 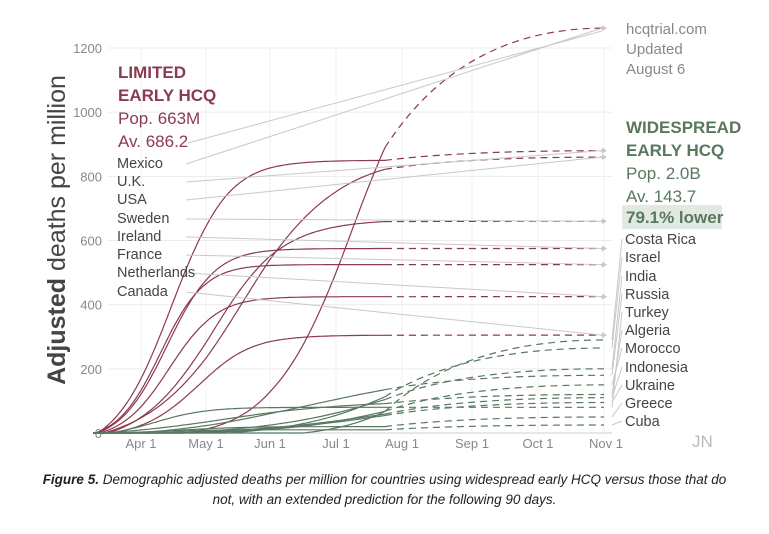 I want to click on country-label-greece: Greece, so click(x=649, y=404).